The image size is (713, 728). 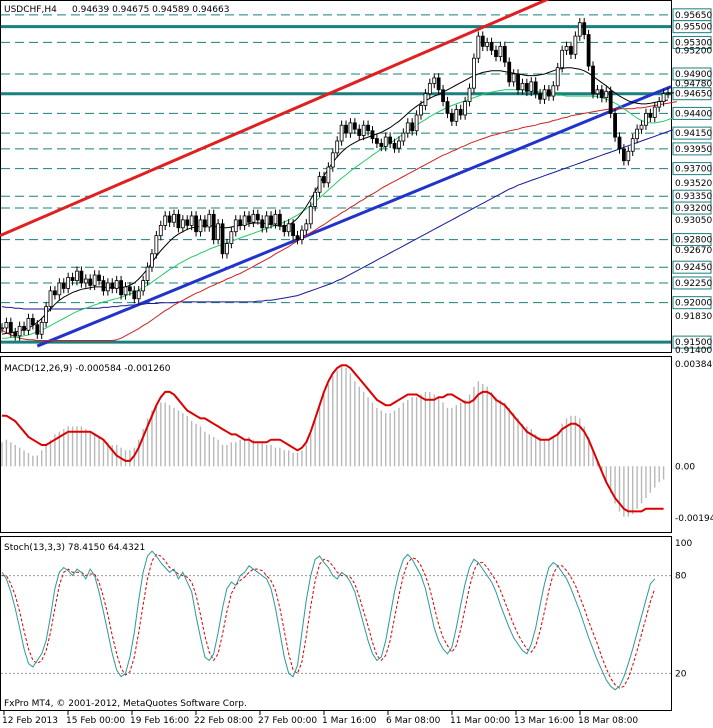 I want to click on price-tick-label: 0.93200, so click(x=693, y=209).